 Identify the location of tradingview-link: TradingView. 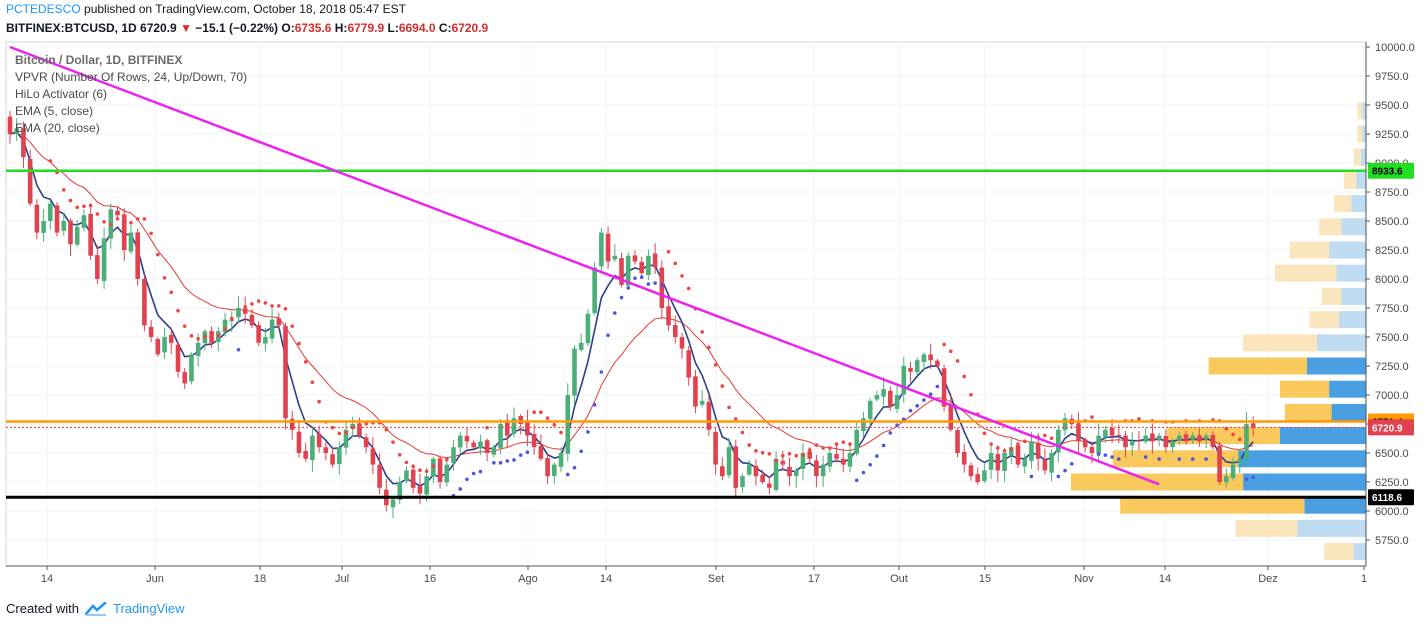
(134, 608).